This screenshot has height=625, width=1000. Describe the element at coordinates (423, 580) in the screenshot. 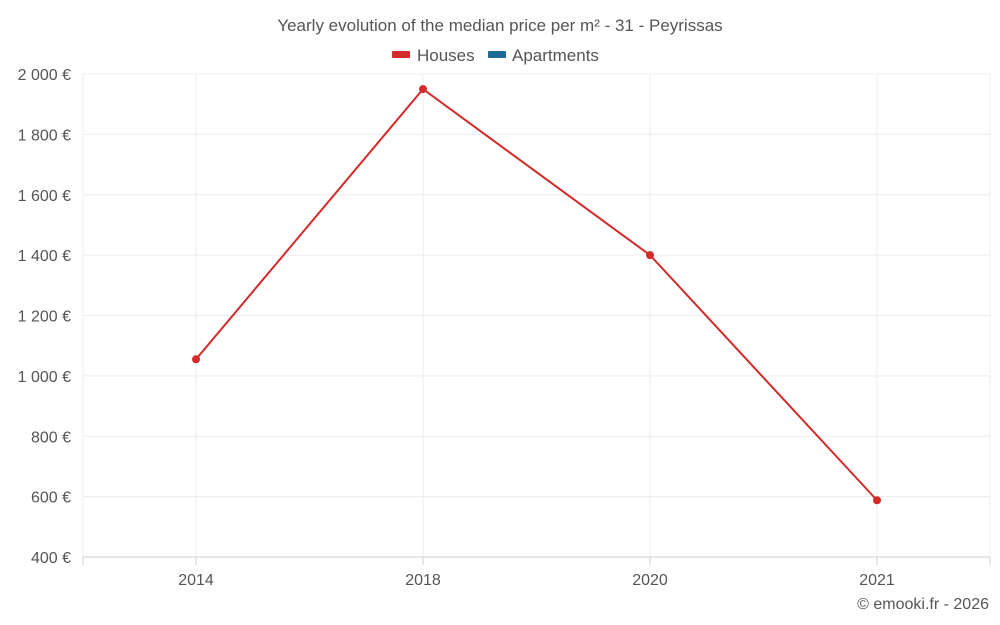

I see `x-tick-label: 2018` at that location.